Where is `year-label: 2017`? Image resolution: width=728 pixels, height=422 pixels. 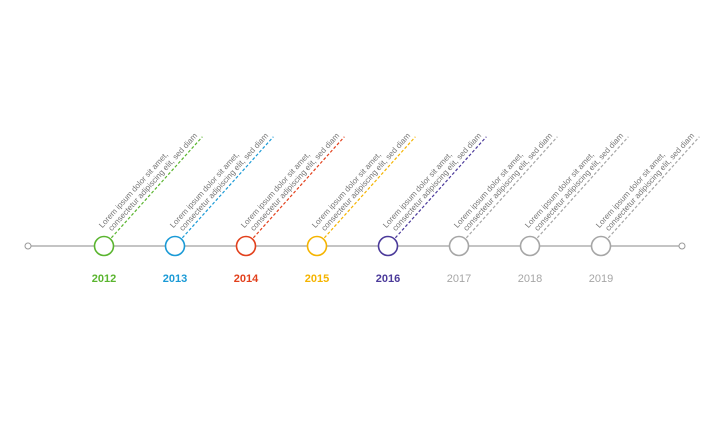
year-label: 2017 is located at coordinates (459, 279).